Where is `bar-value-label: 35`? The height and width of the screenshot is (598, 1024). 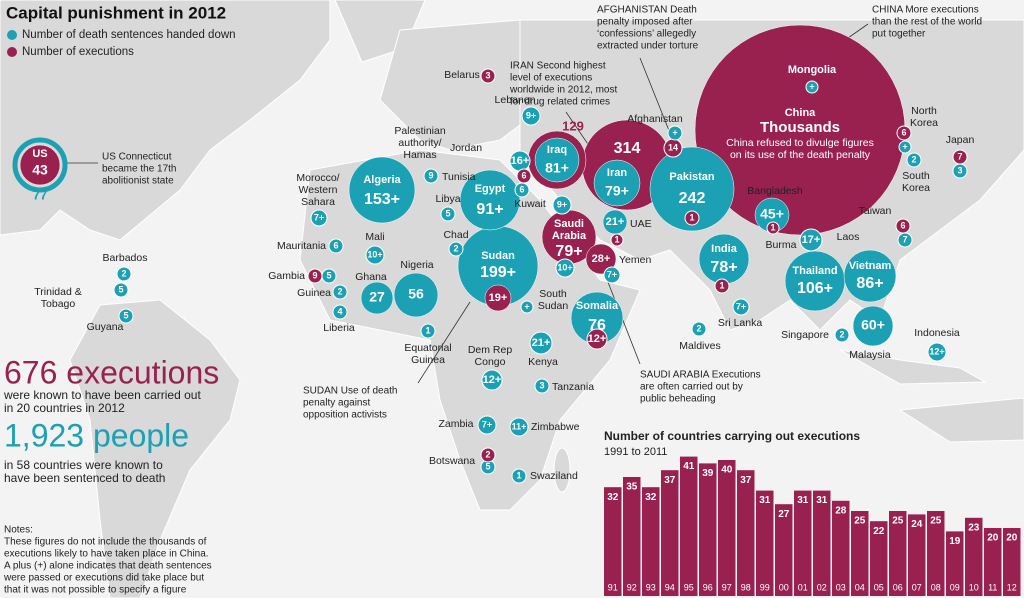 bar-value-label: 35 is located at coordinates (632, 487).